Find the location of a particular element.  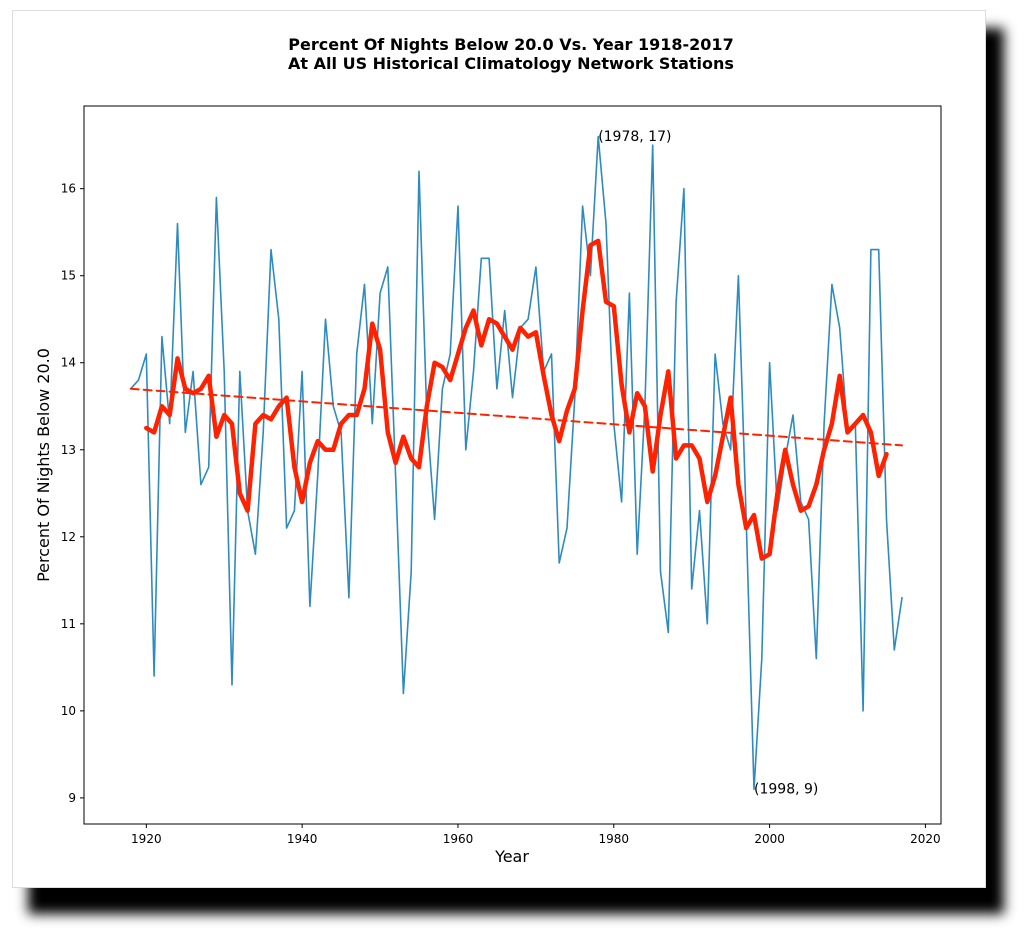

x-tick-label: 1980 is located at coordinates (614, 839).